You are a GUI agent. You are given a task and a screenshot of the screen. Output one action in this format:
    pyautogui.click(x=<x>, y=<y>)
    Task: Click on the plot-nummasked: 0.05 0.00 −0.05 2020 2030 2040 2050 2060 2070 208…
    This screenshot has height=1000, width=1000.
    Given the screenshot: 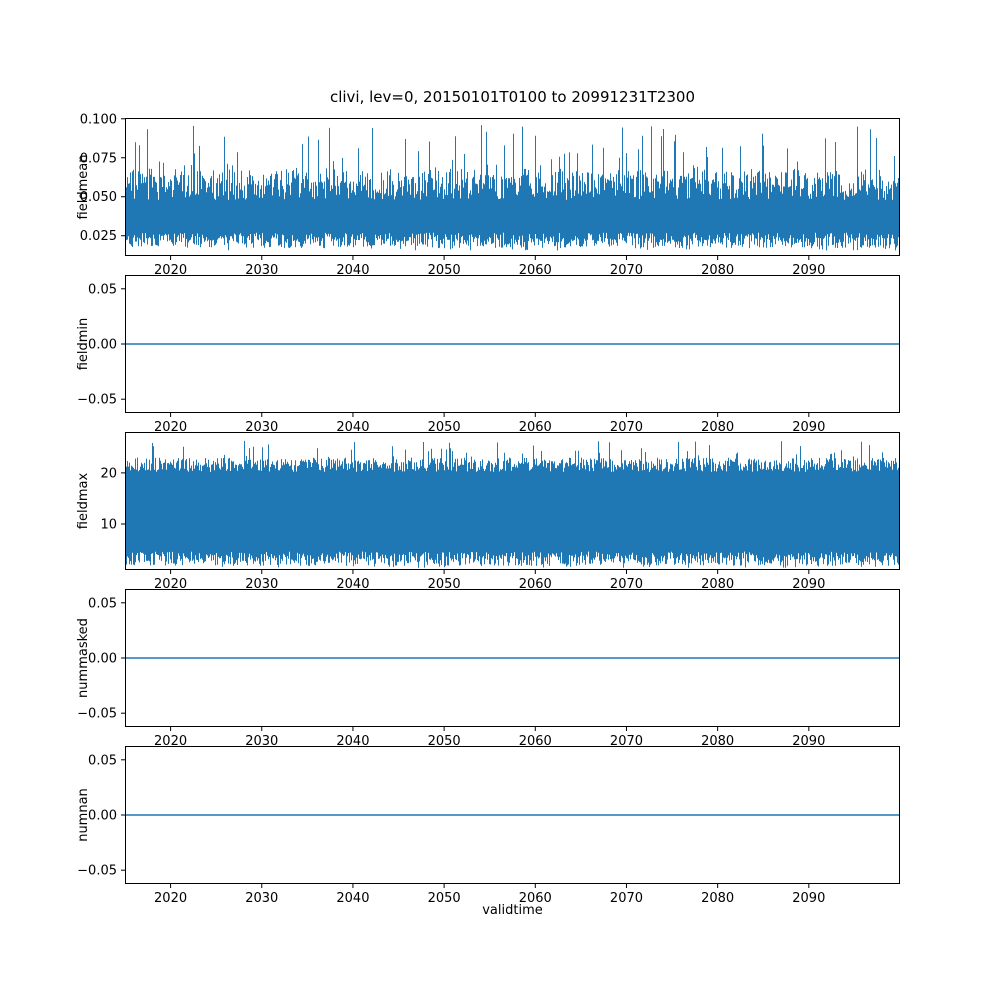 What is the action you would take?
    pyautogui.click(x=488, y=669)
    